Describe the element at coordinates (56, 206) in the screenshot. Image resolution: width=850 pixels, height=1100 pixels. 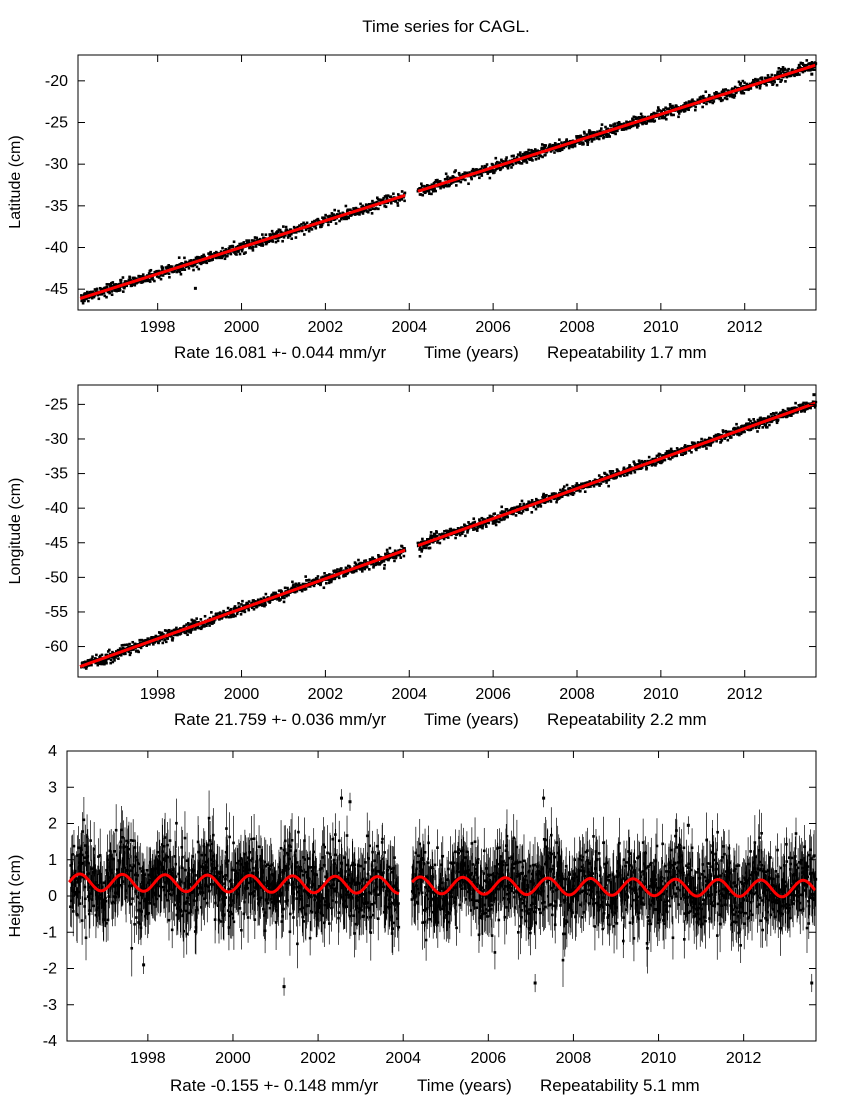
I see `latitude-y-tick-label: -35` at that location.